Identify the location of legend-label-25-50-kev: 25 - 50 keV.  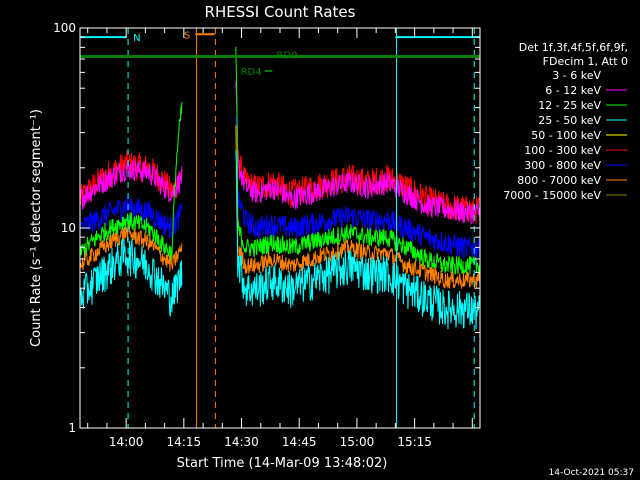
(569, 120).